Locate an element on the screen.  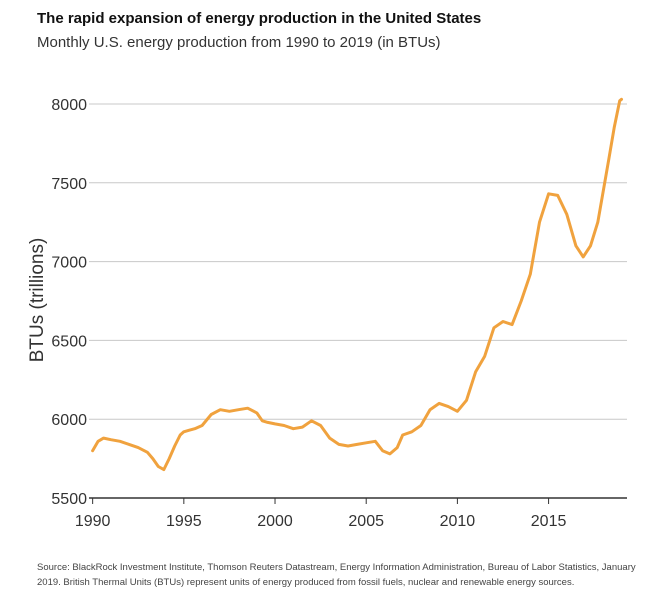
x-tick-label: 2015 is located at coordinates (549, 521).